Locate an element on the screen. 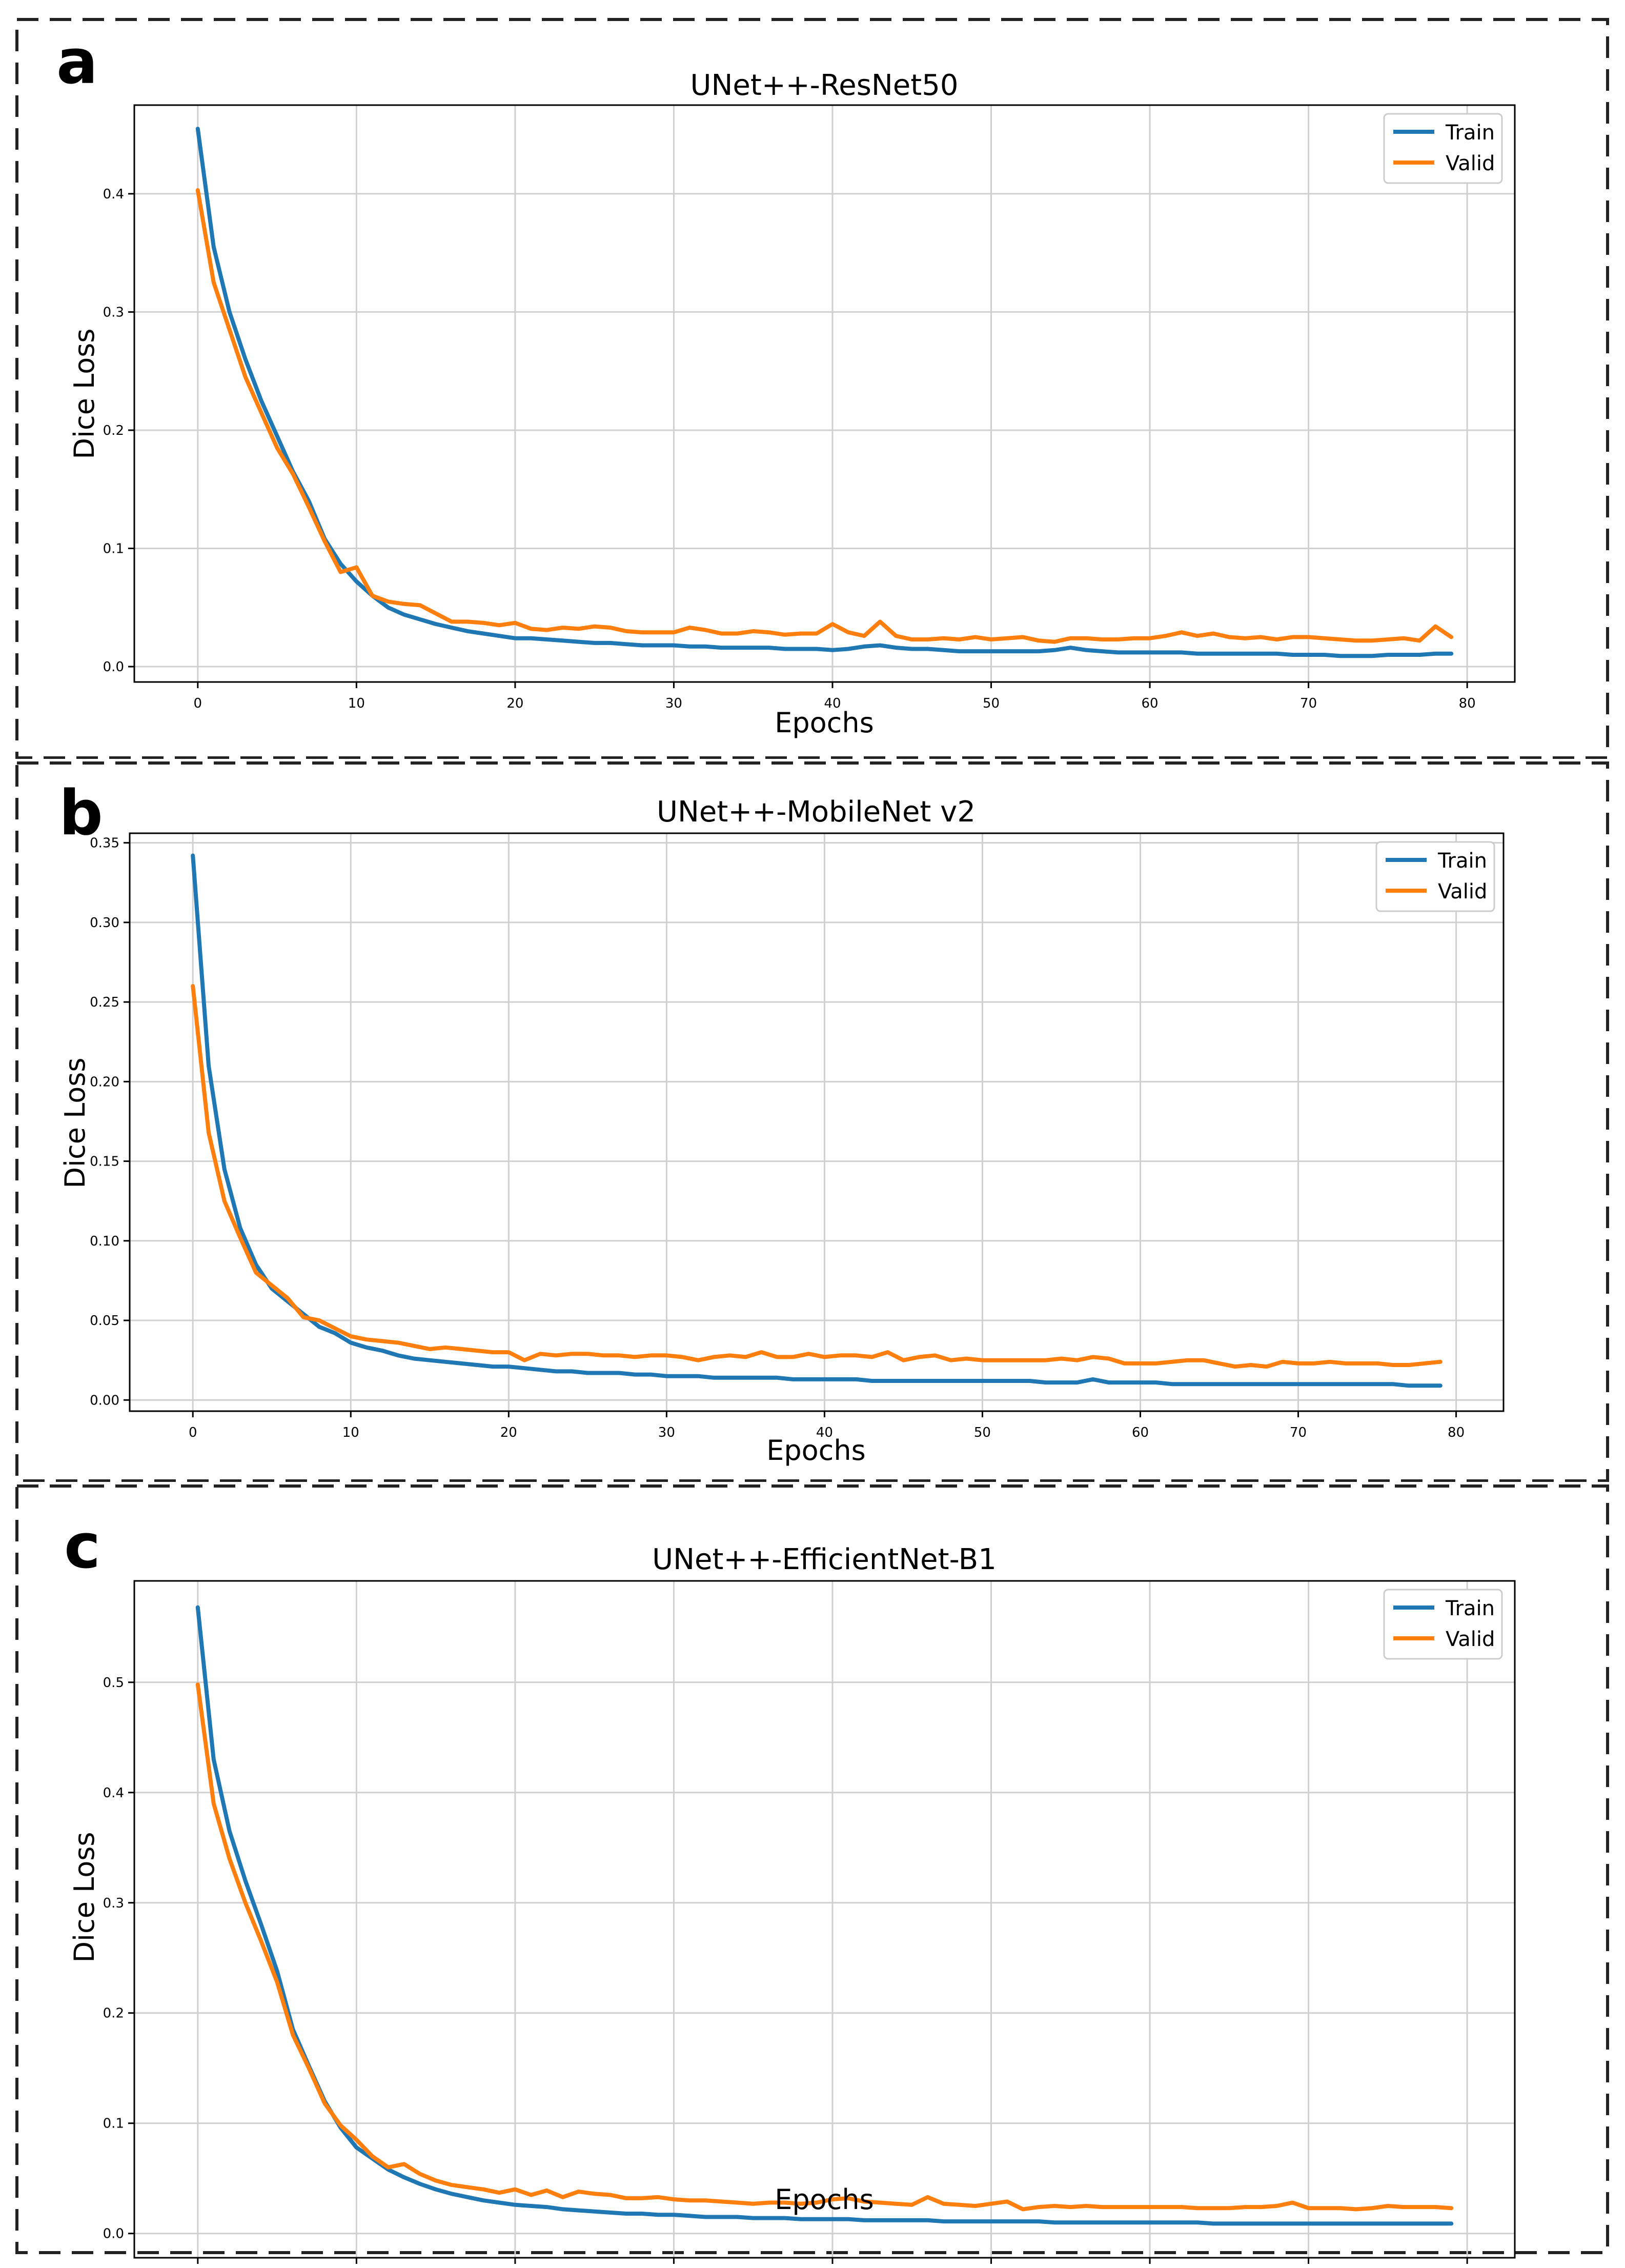  y-tick-label-a: 0.4 is located at coordinates (114, 195).